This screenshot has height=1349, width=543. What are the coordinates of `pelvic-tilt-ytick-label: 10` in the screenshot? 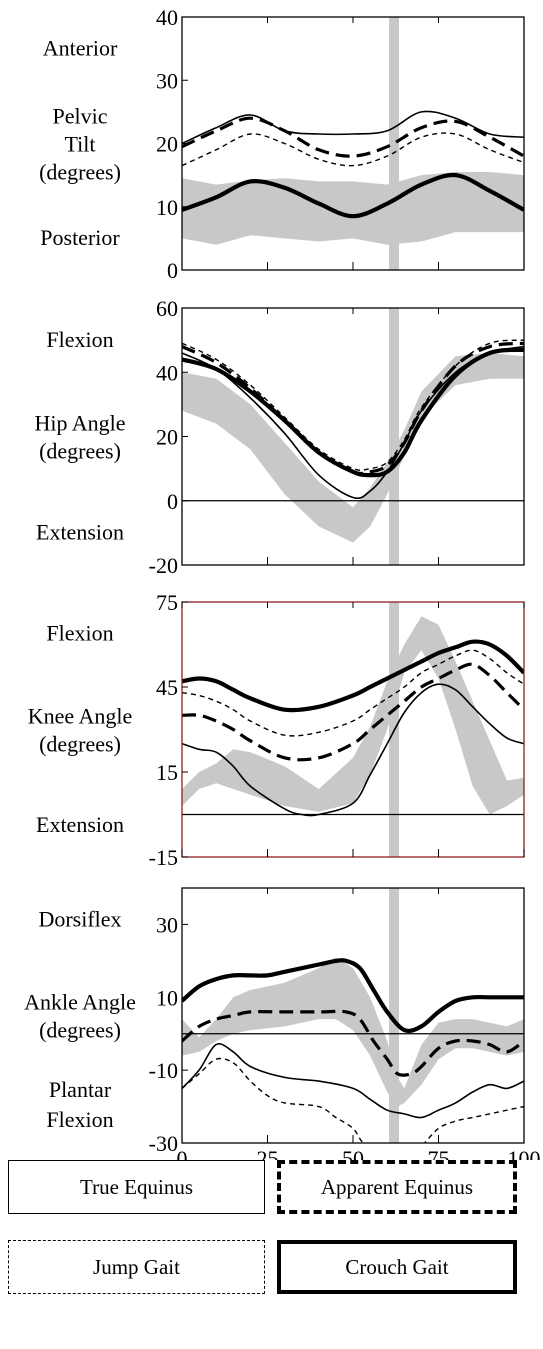 It's located at (167, 207).